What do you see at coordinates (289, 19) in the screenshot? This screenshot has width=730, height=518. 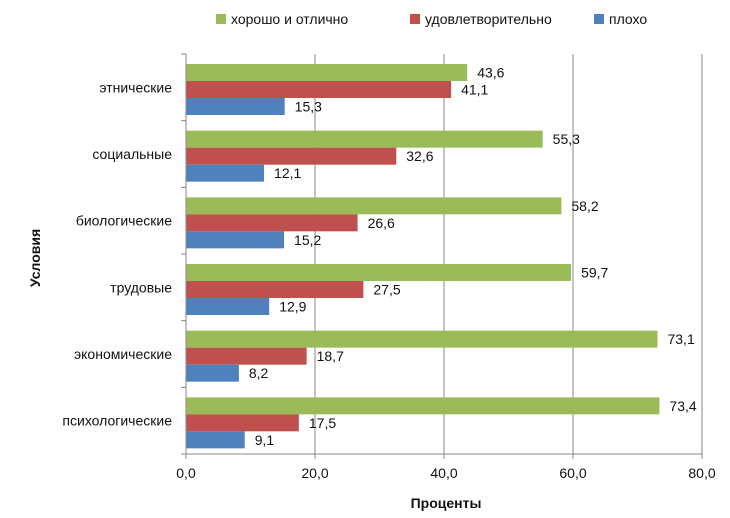 I see `legend-label: хорошо и отлично` at bounding box center [289, 19].